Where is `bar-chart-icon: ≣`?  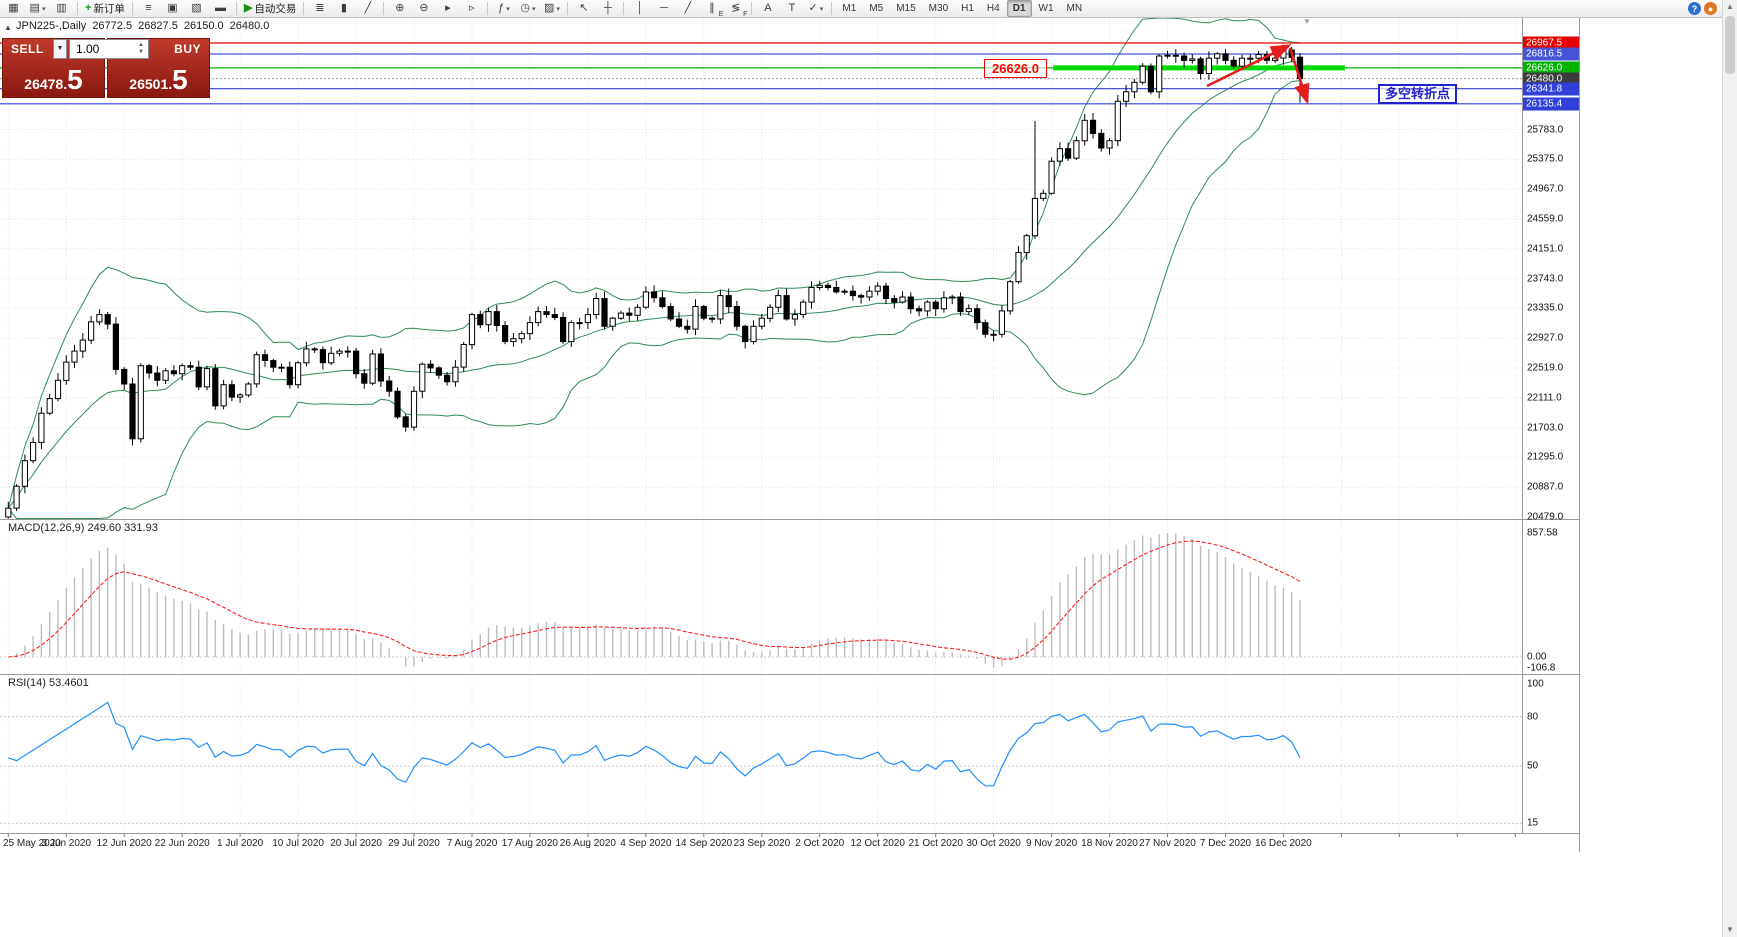 bar-chart-icon: ≣ is located at coordinates (320, 8).